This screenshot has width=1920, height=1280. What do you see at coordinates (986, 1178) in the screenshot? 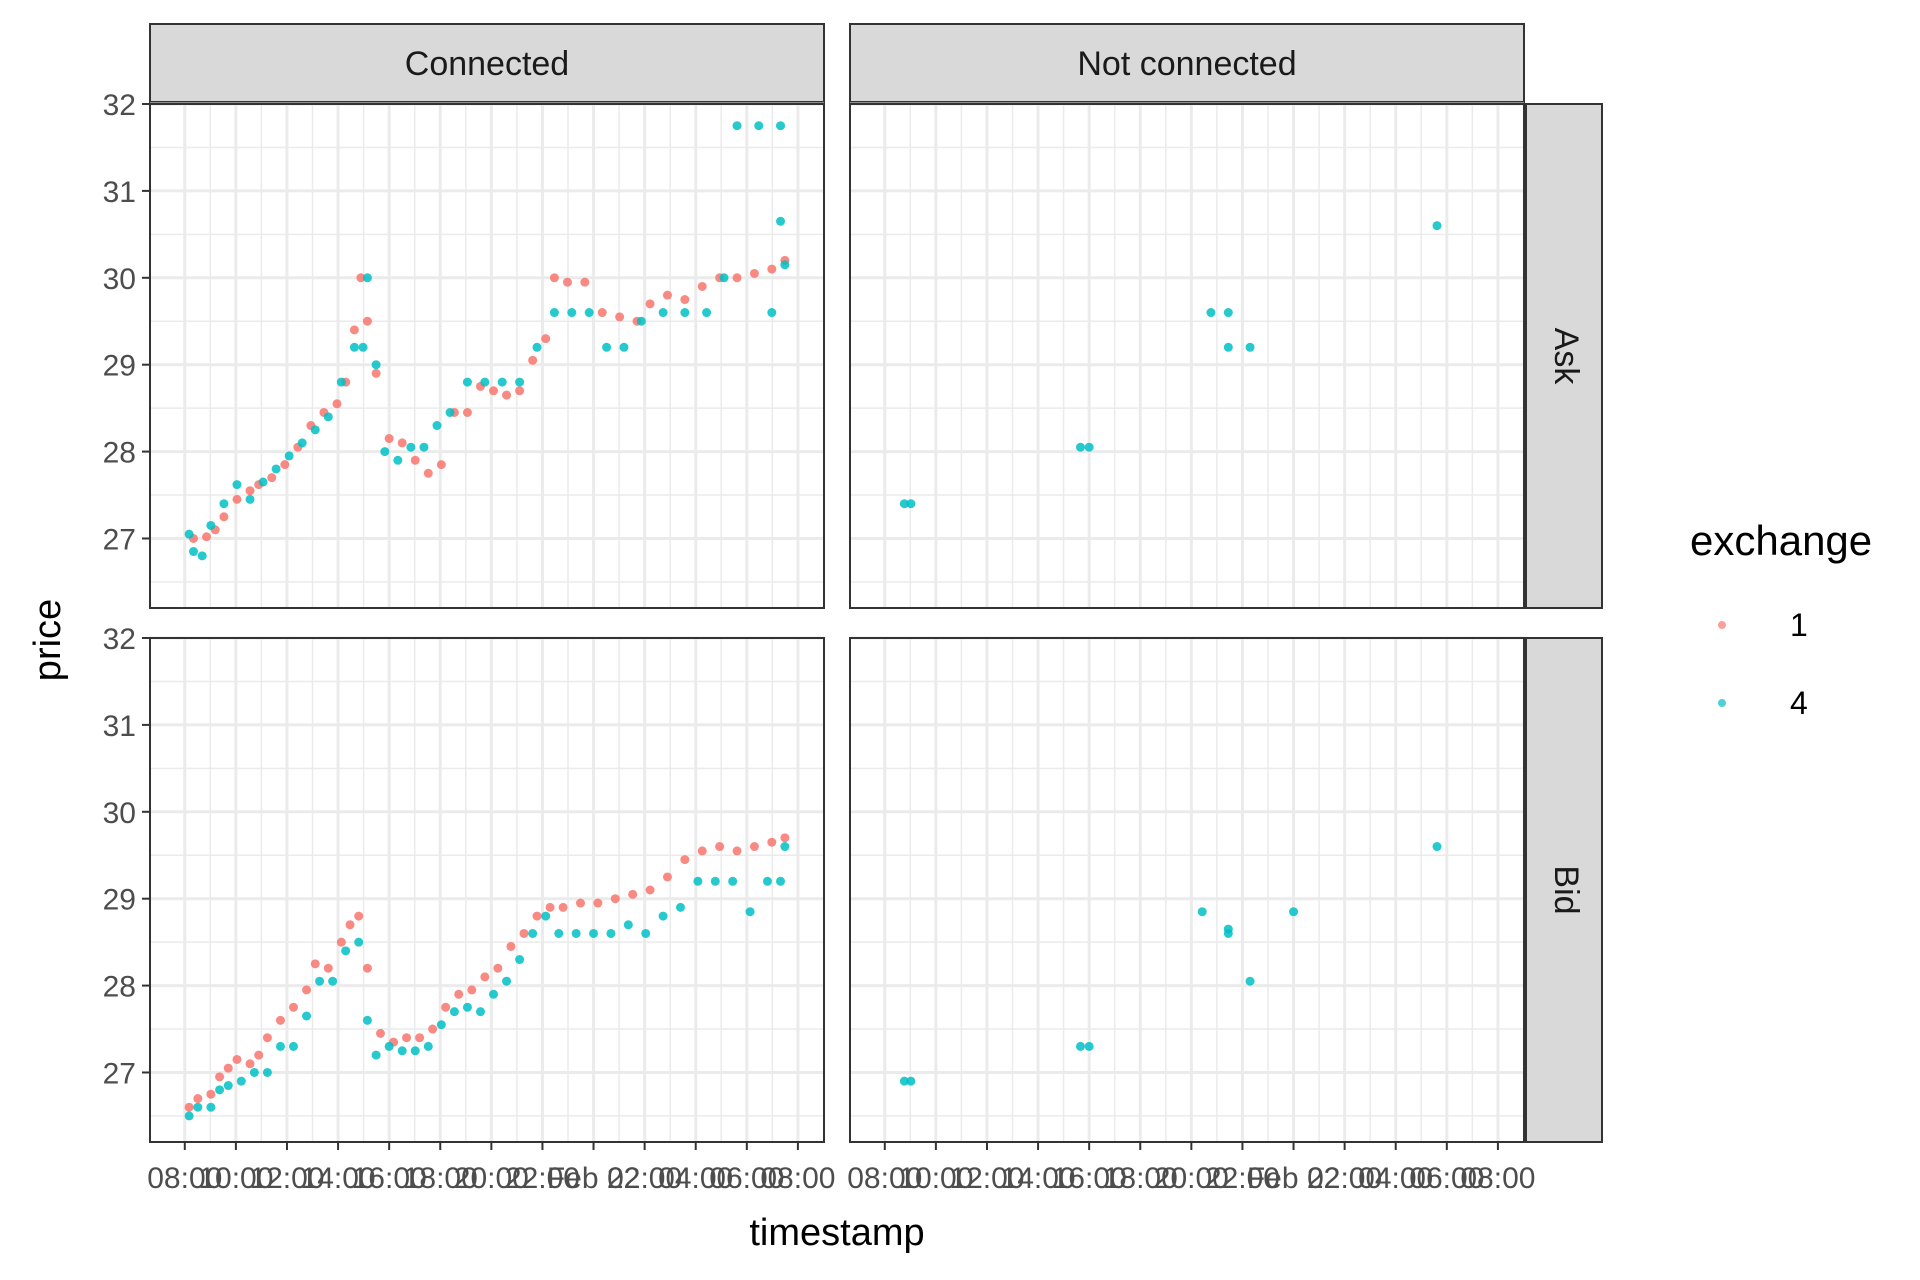
I see `x-tick-label: 12:00` at bounding box center [986, 1178].